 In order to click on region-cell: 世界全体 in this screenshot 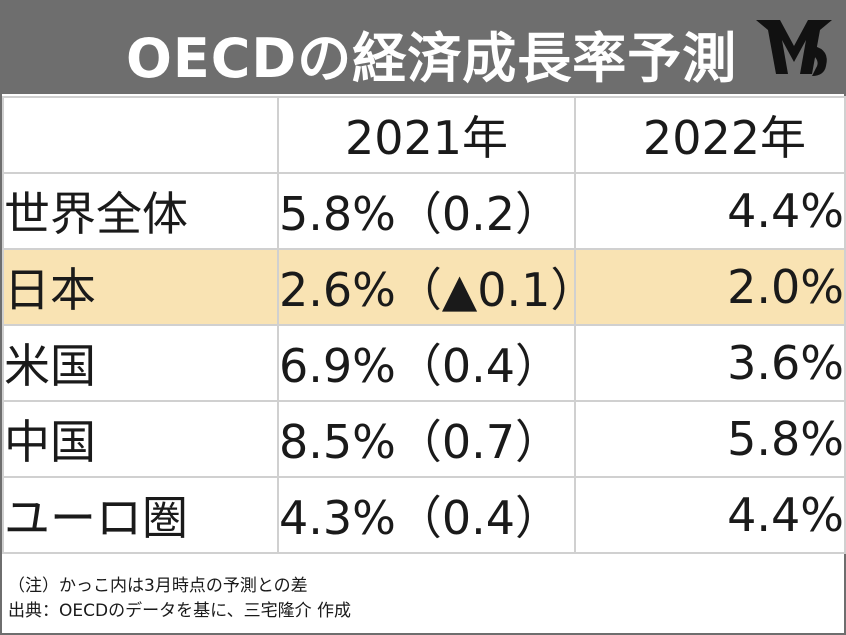, I will do `click(140, 211)`.